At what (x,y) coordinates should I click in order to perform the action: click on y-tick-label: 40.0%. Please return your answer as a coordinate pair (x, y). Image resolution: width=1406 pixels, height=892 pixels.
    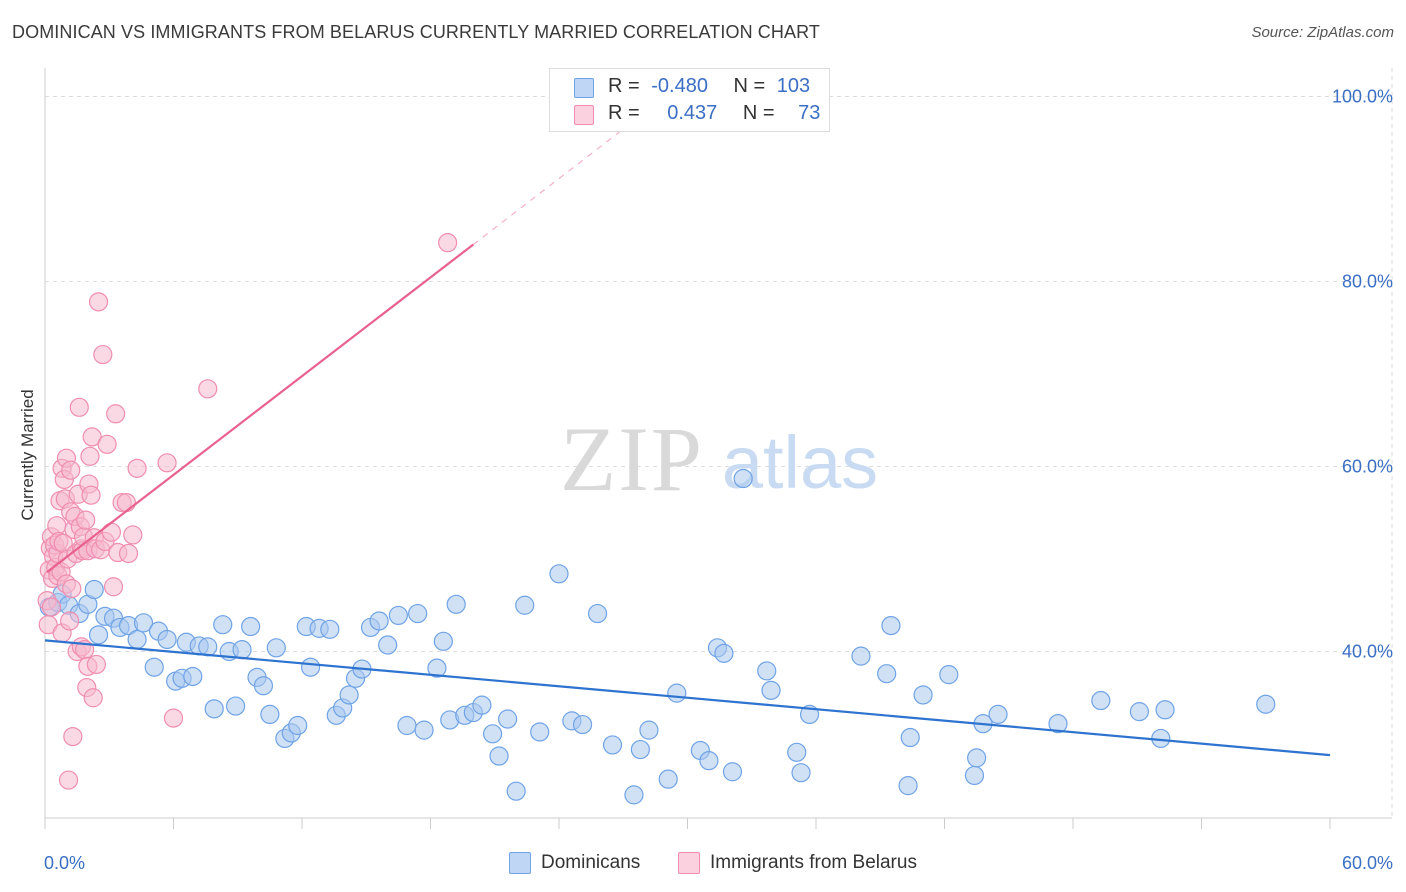
    Looking at the image, I should click on (1367, 652).